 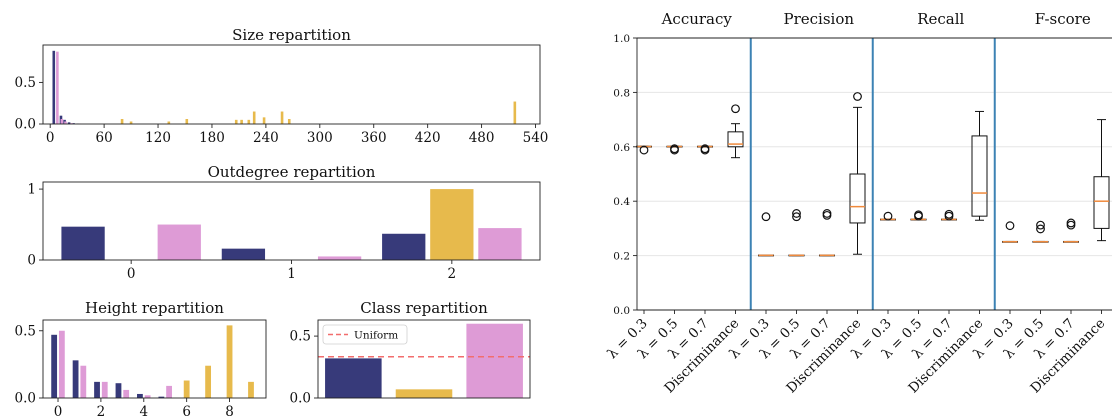 I want to click on y-tick-label: 1.0, so click(x=621, y=39).